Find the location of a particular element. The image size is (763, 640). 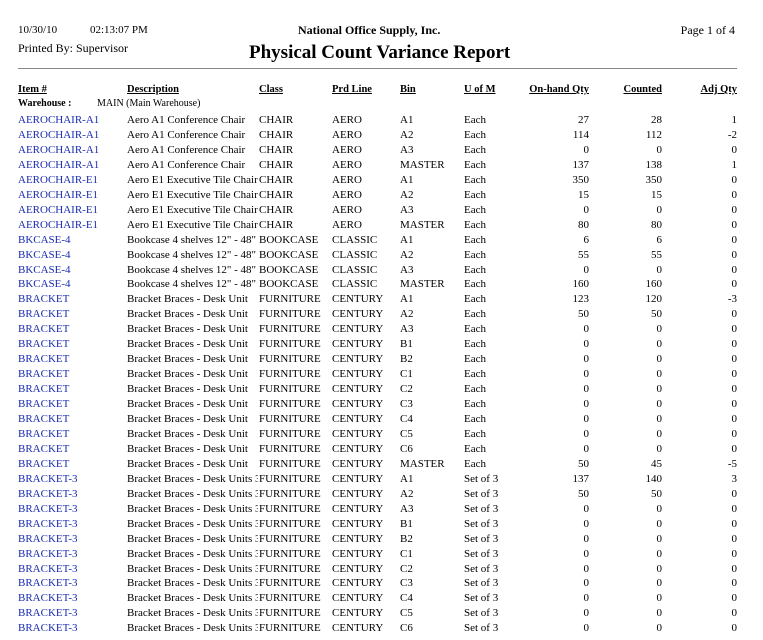

warehouse-name: MAIN (Main Warehouse) is located at coordinates (149, 103).